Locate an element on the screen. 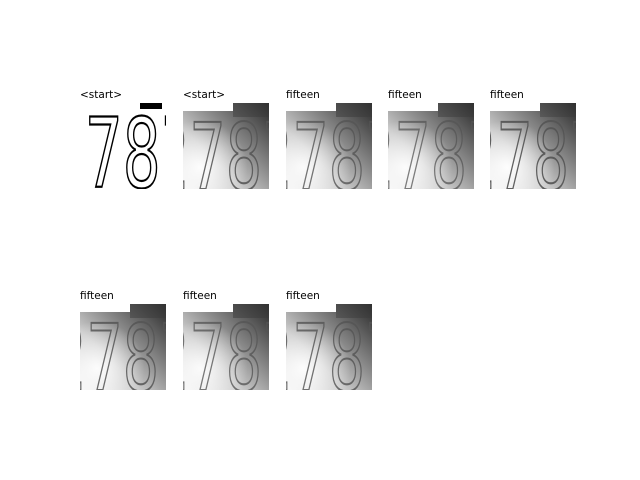 The height and width of the screenshot is (480, 640). image-panel-5: fifteen 2787 is located at coordinates (533, 139).